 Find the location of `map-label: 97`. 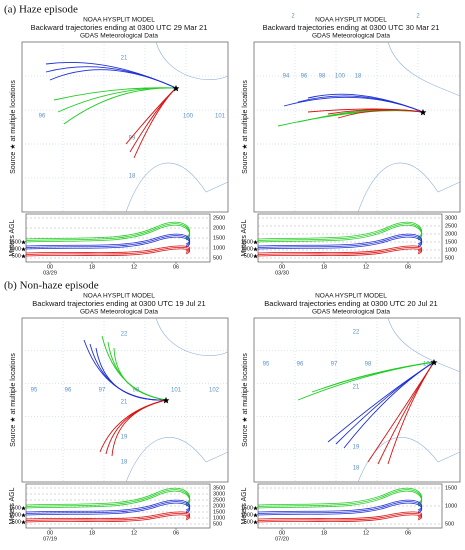

map-label: 97 is located at coordinates (334, 365).